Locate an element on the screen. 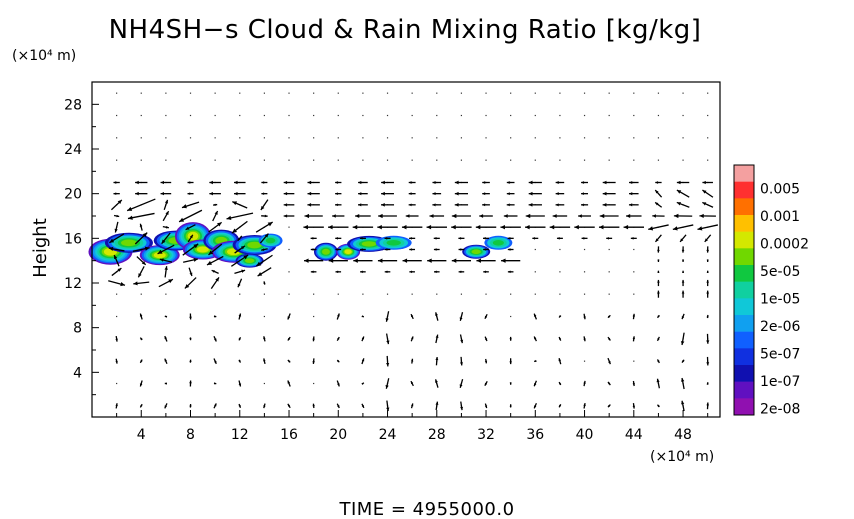  x-tick-label: 12 is located at coordinates (240, 435).